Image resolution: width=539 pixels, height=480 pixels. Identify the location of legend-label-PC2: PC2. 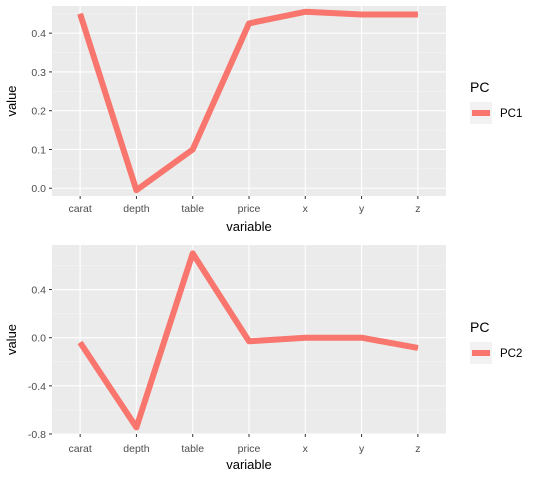
(511, 354).